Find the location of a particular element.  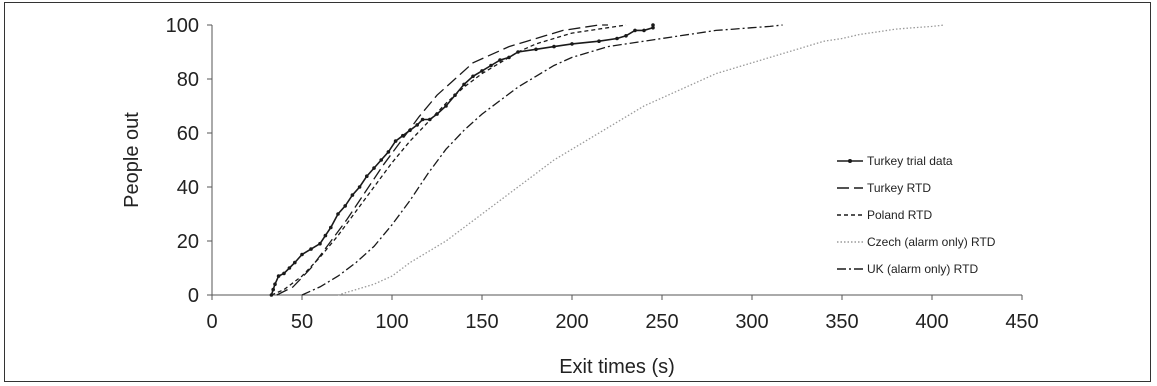

legend-label: UK (alarm only) RTD is located at coordinates (922, 269).